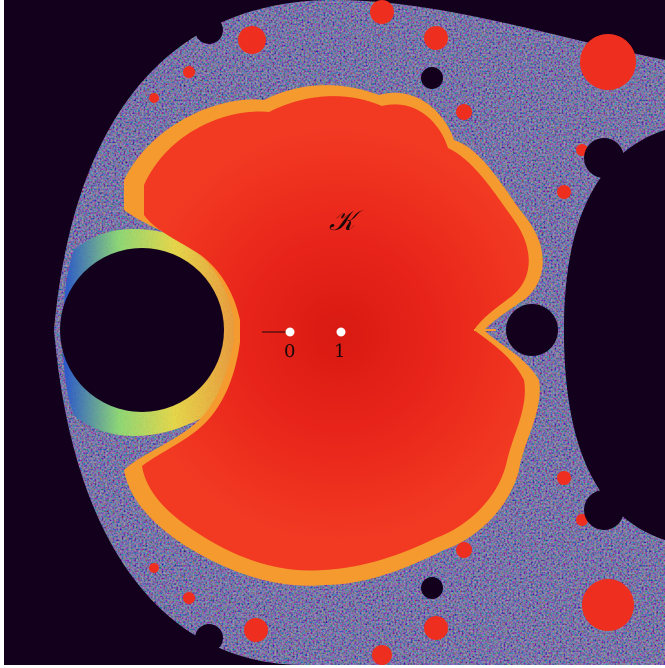  Describe the element at coordinates (290, 351) in the screenshot. I see `point-zero-label: 0` at that location.